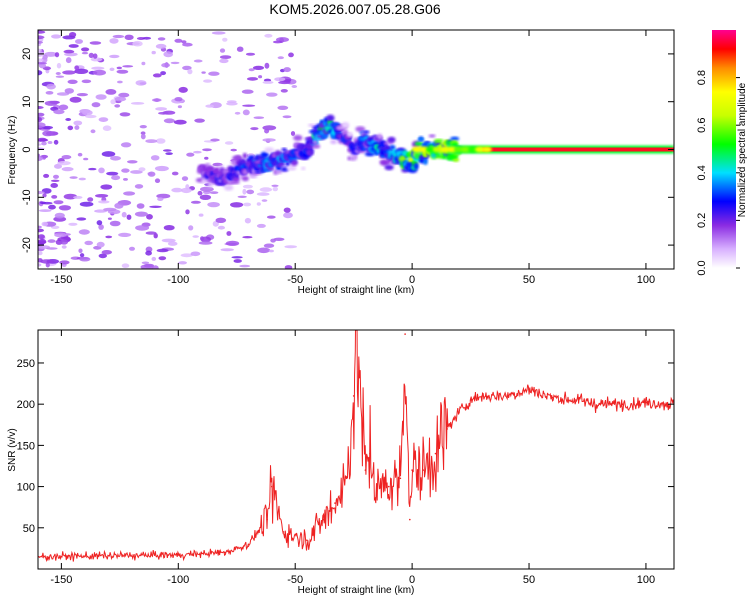  Describe the element at coordinates (702, 220) in the screenshot. I see `colorbar-tick-label: 0.2` at that location.